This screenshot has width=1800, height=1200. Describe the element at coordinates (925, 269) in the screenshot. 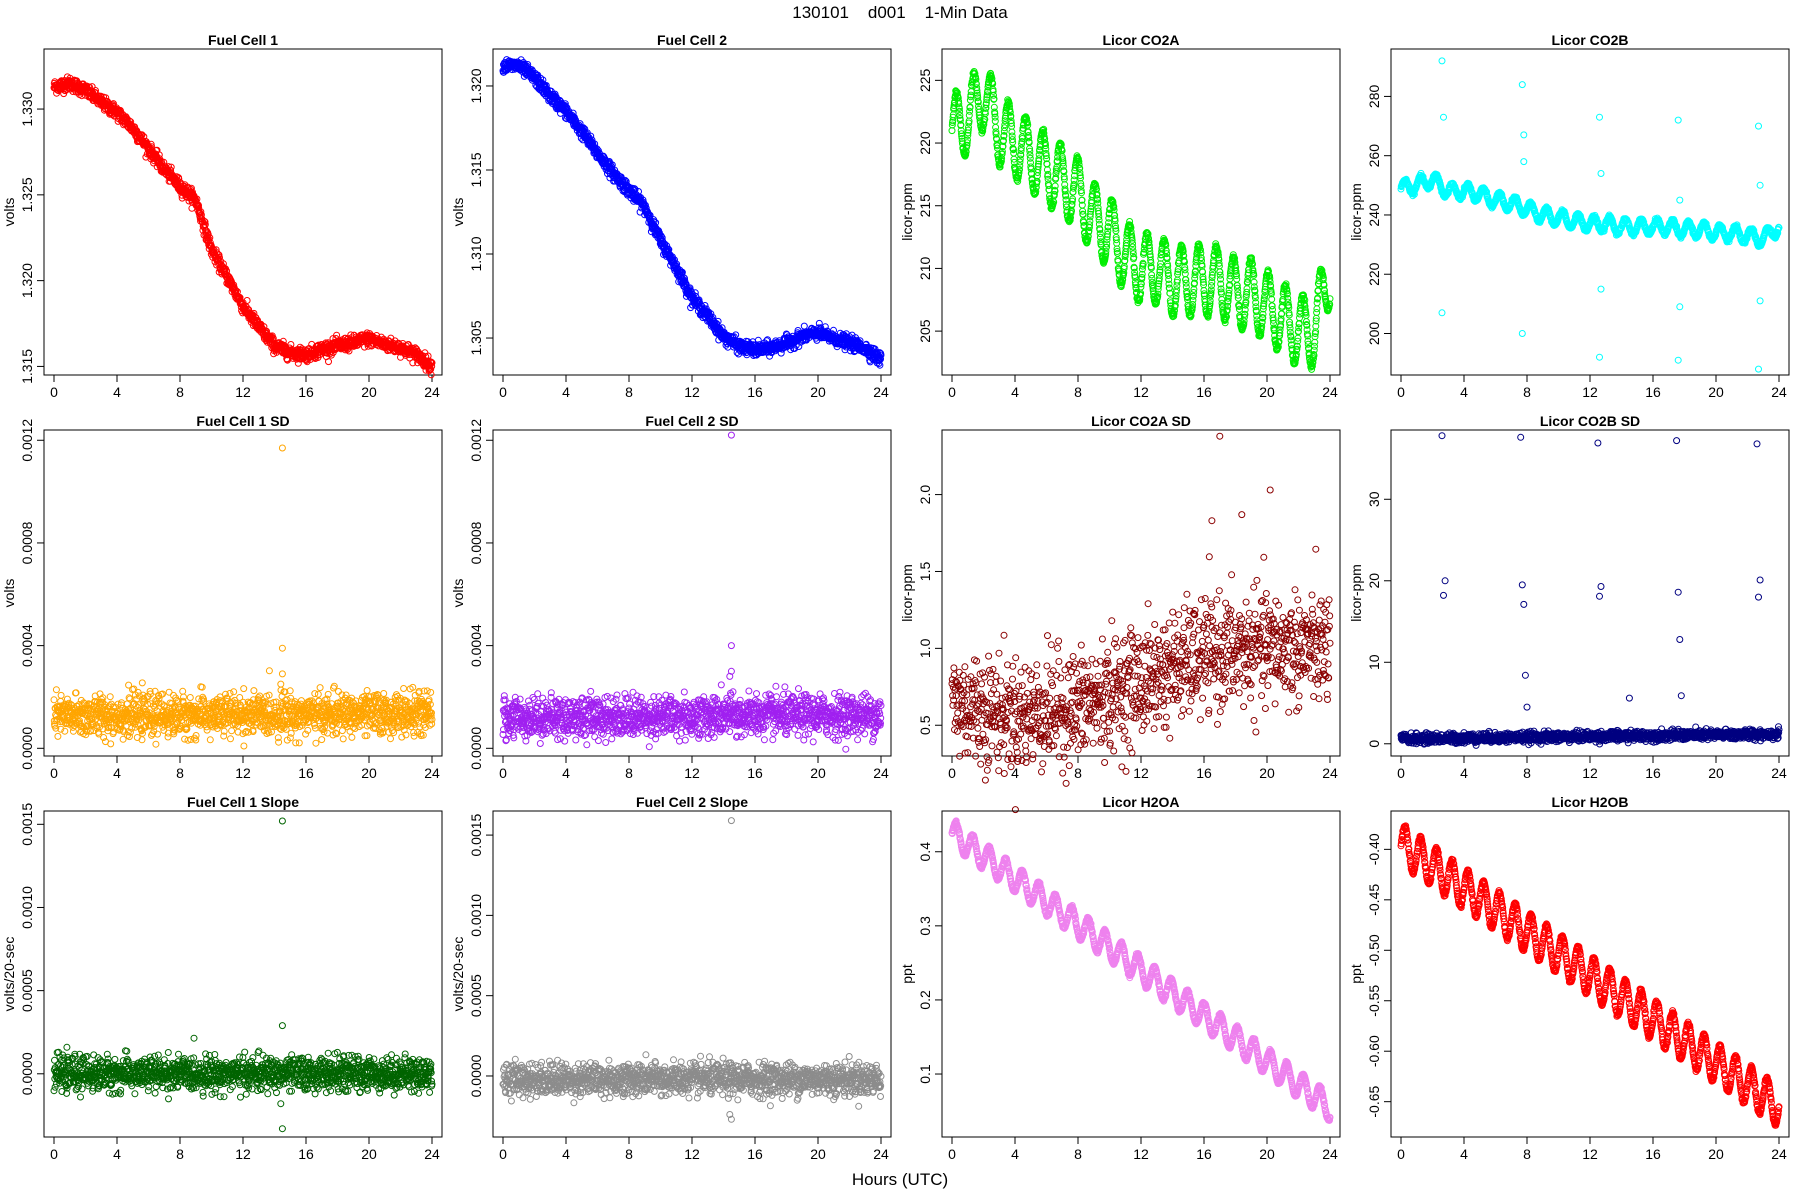

I see `y-tick-label: 210` at that location.